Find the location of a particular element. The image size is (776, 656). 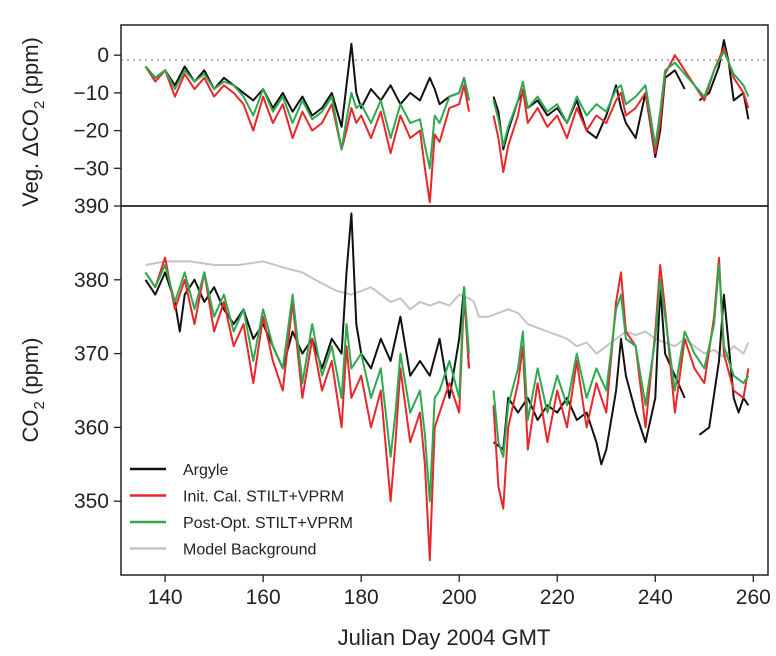

bottom-y-tick-label: 350 is located at coordinates (91, 501).